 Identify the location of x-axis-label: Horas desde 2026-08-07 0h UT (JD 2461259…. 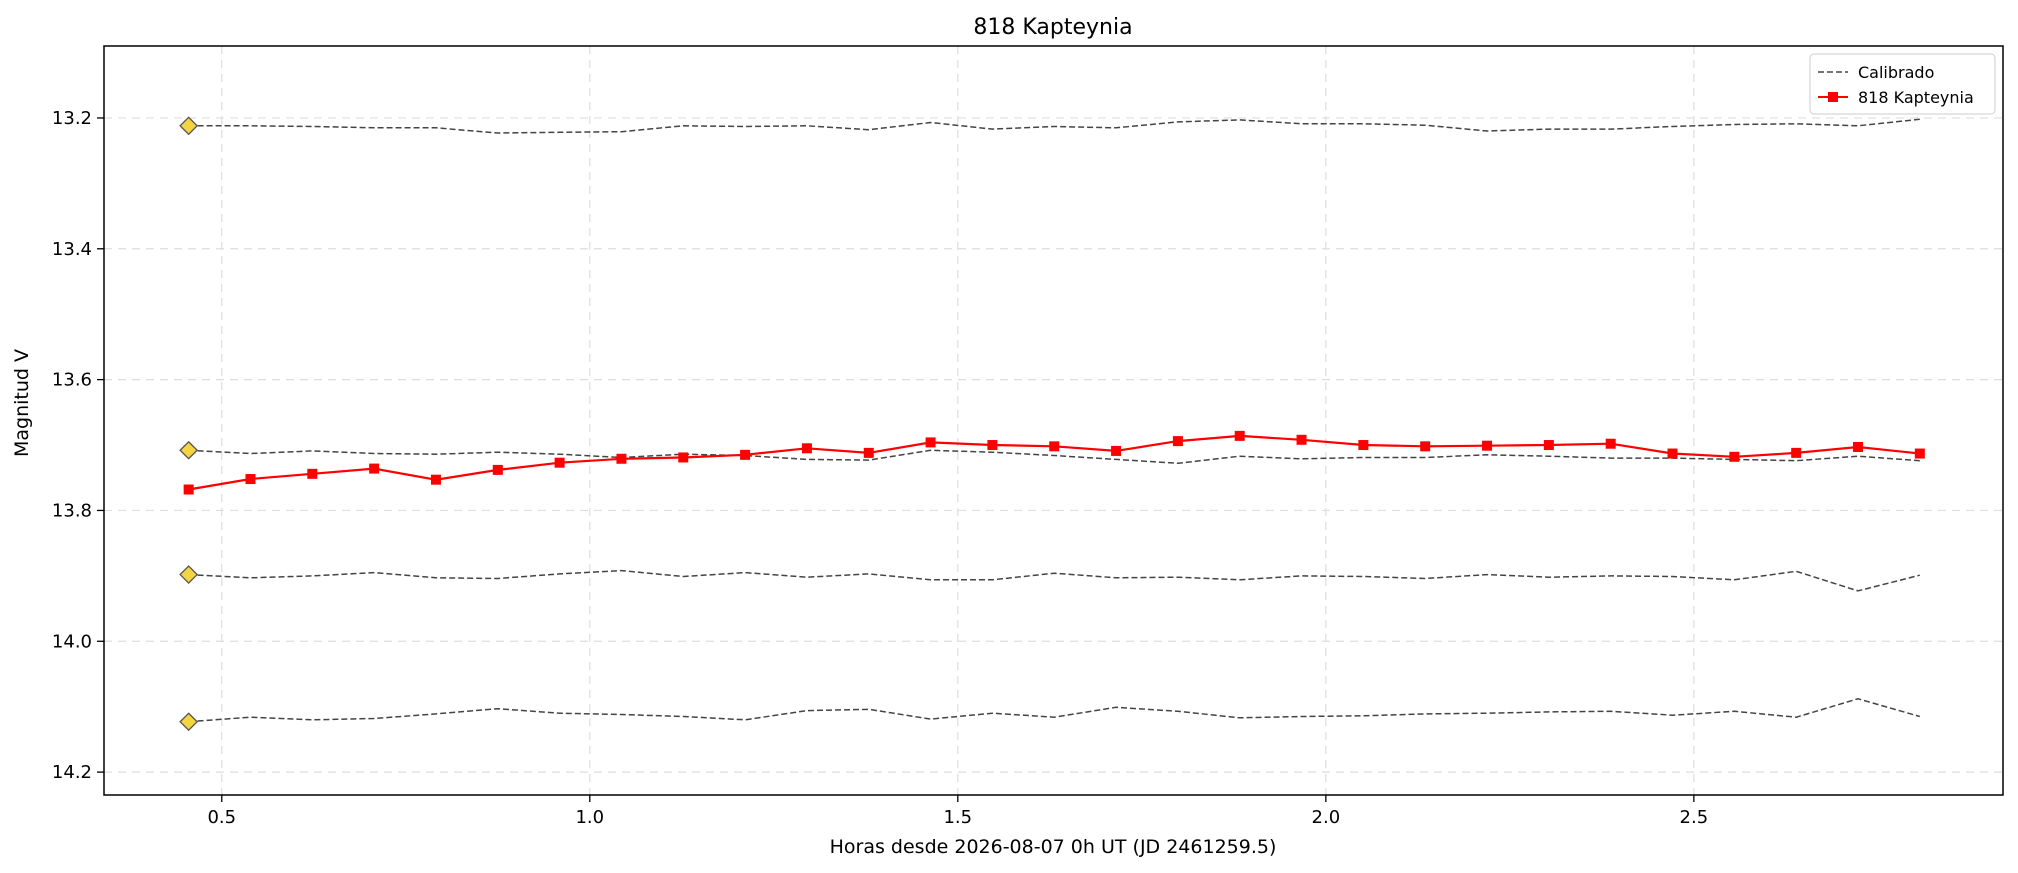
(1053, 847).